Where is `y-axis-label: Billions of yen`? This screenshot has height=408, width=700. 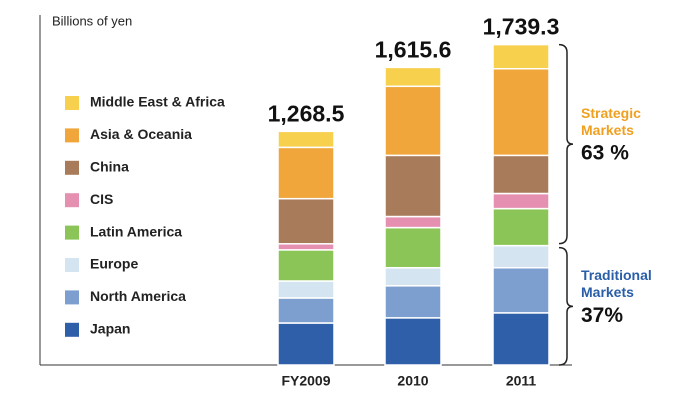 y-axis-label: Billions of yen is located at coordinates (92, 20).